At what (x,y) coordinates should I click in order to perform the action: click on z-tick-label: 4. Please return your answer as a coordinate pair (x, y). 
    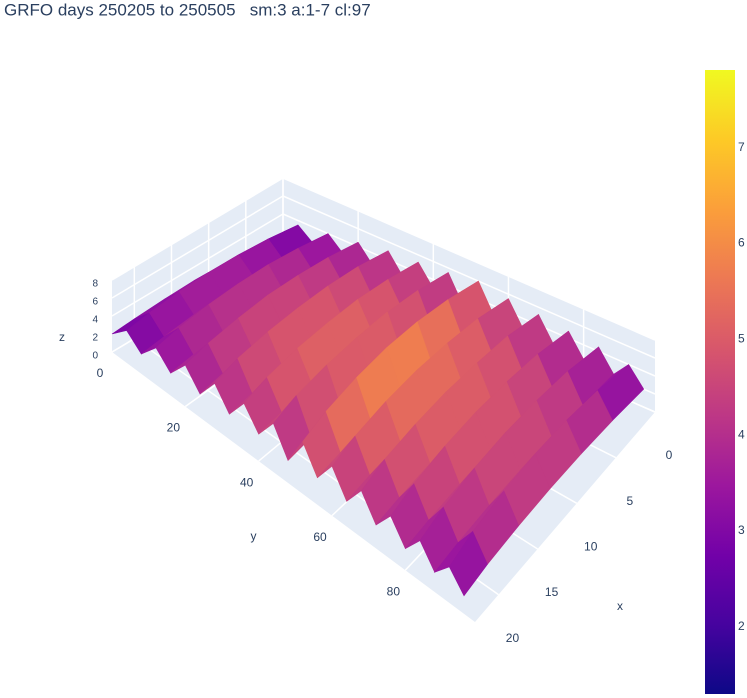
    Looking at the image, I should click on (95, 320).